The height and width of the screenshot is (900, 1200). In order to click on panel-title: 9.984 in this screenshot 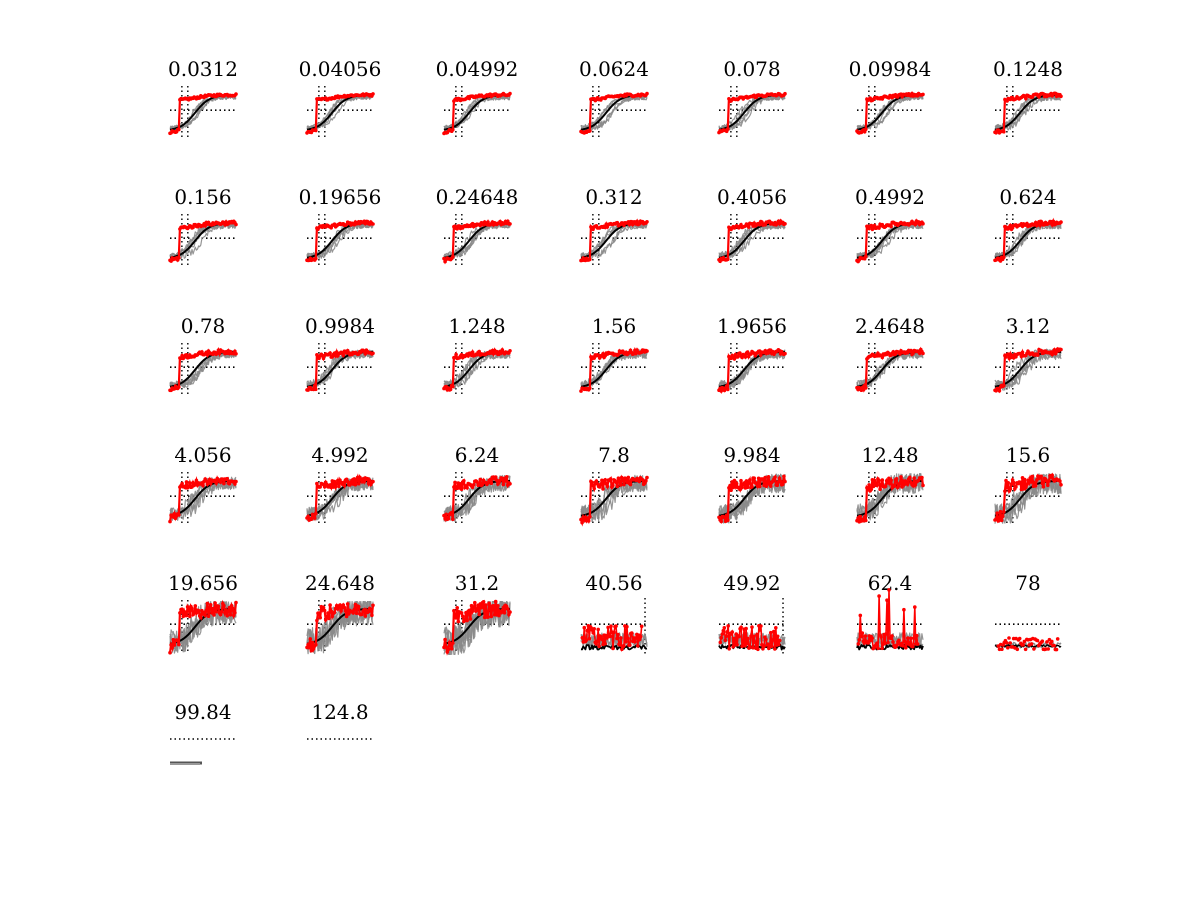, I will do `click(752, 455)`.